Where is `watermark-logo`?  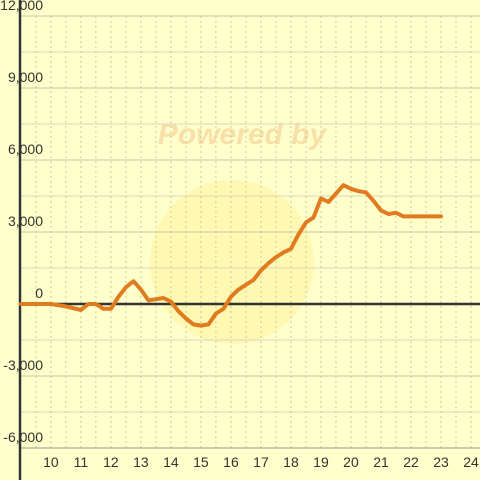
watermark-logo is located at coordinates (232, 262).